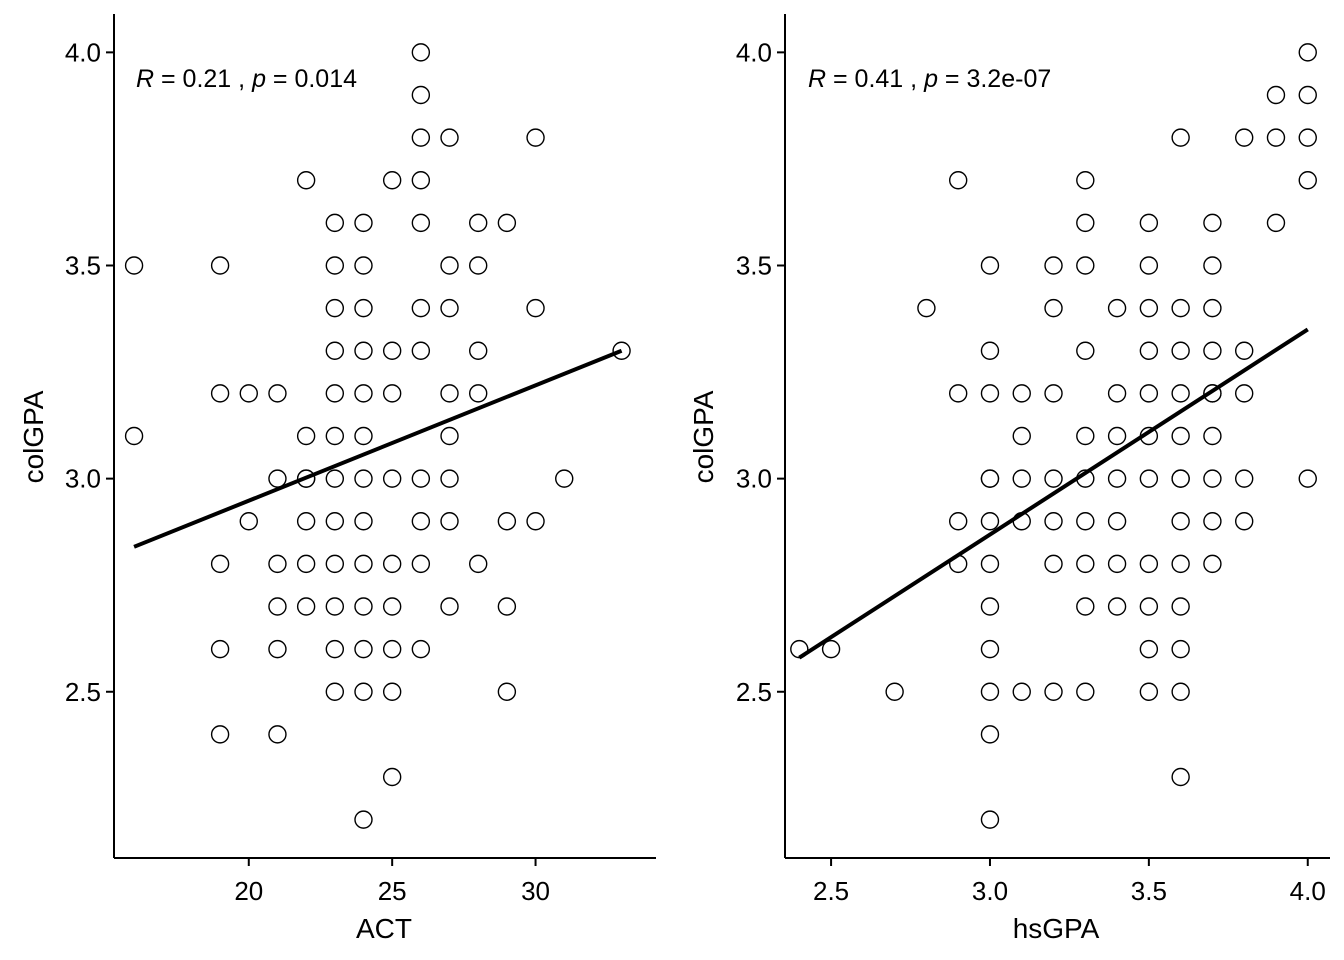 The width and height of the screenshot is (1344, 960). What do you see at coordinates (83, 265) in the screenshot?
I see `y-tick-label: 3.5` at bounding box center [83, 265].